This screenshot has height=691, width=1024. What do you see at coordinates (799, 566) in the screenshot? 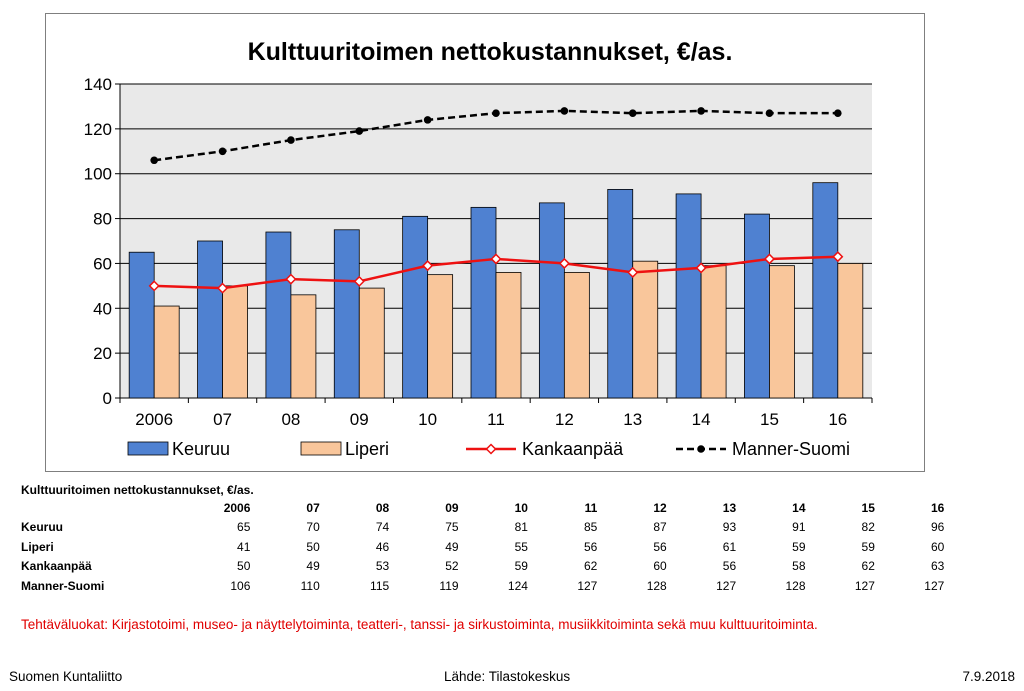
I see `table-cell: 58` at bounding box center [799, 566].